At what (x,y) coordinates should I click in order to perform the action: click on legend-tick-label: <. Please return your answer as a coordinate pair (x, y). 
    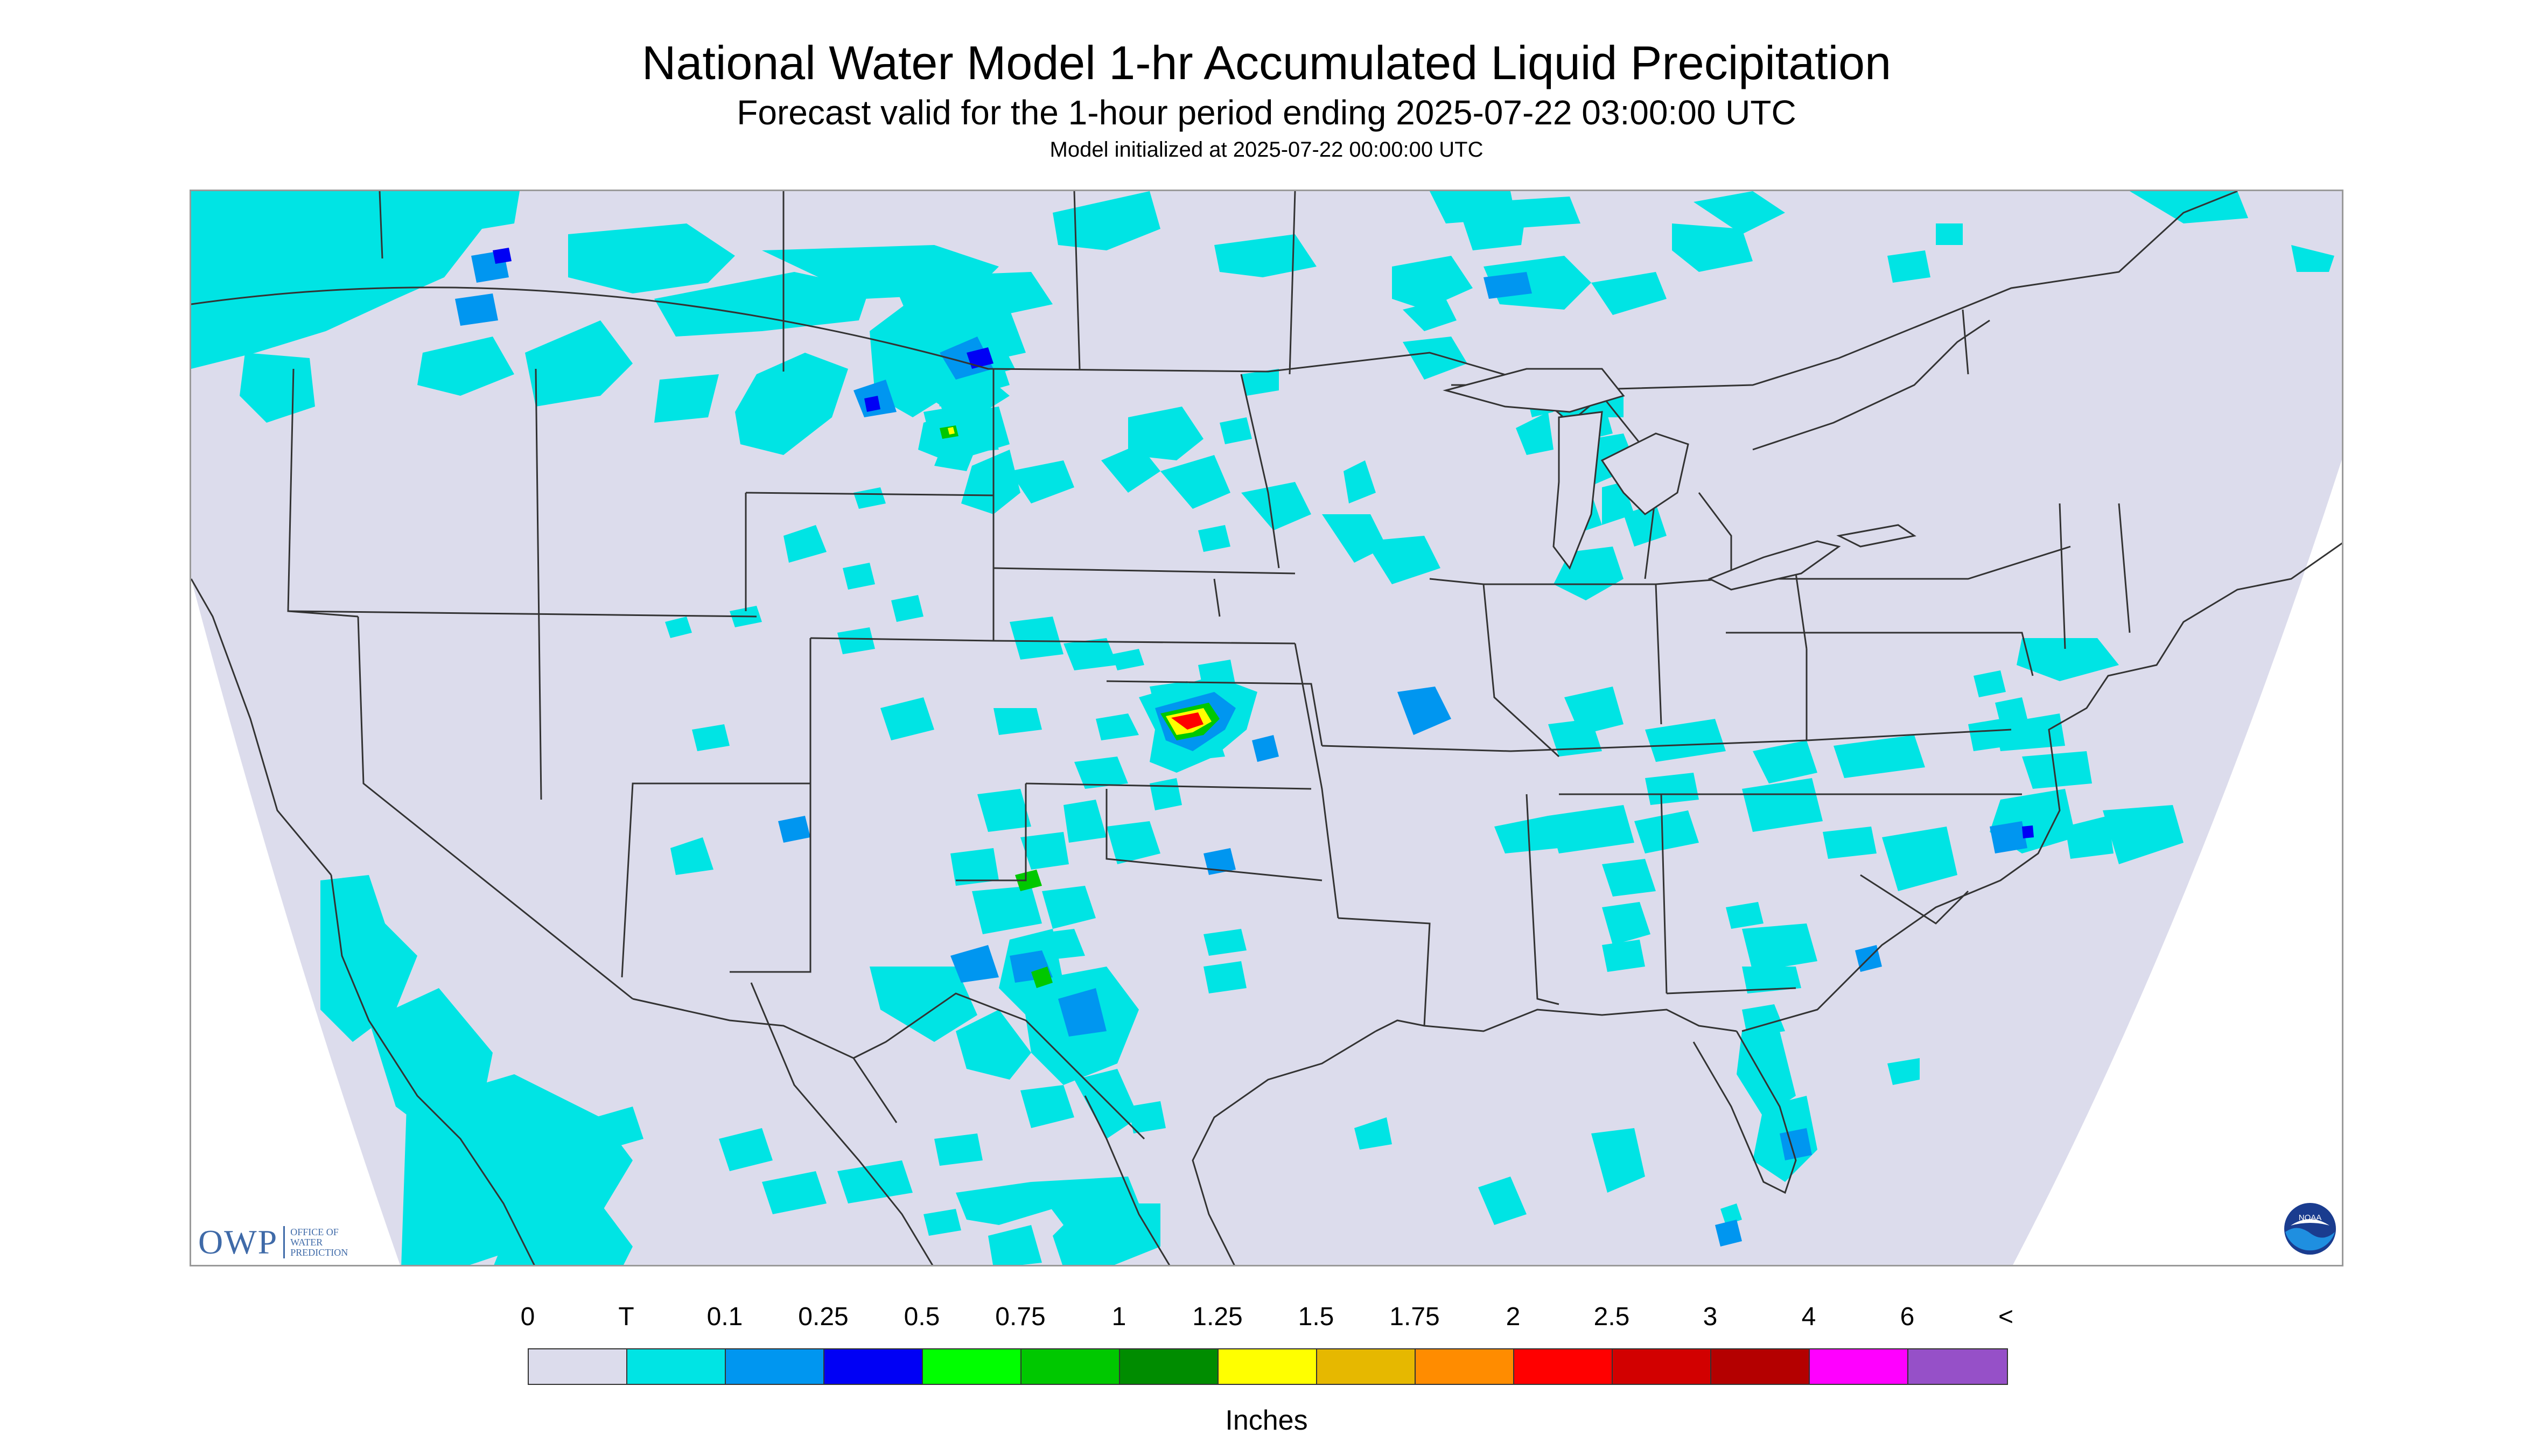
    Looking at the image, I should click on (2006, 1317).